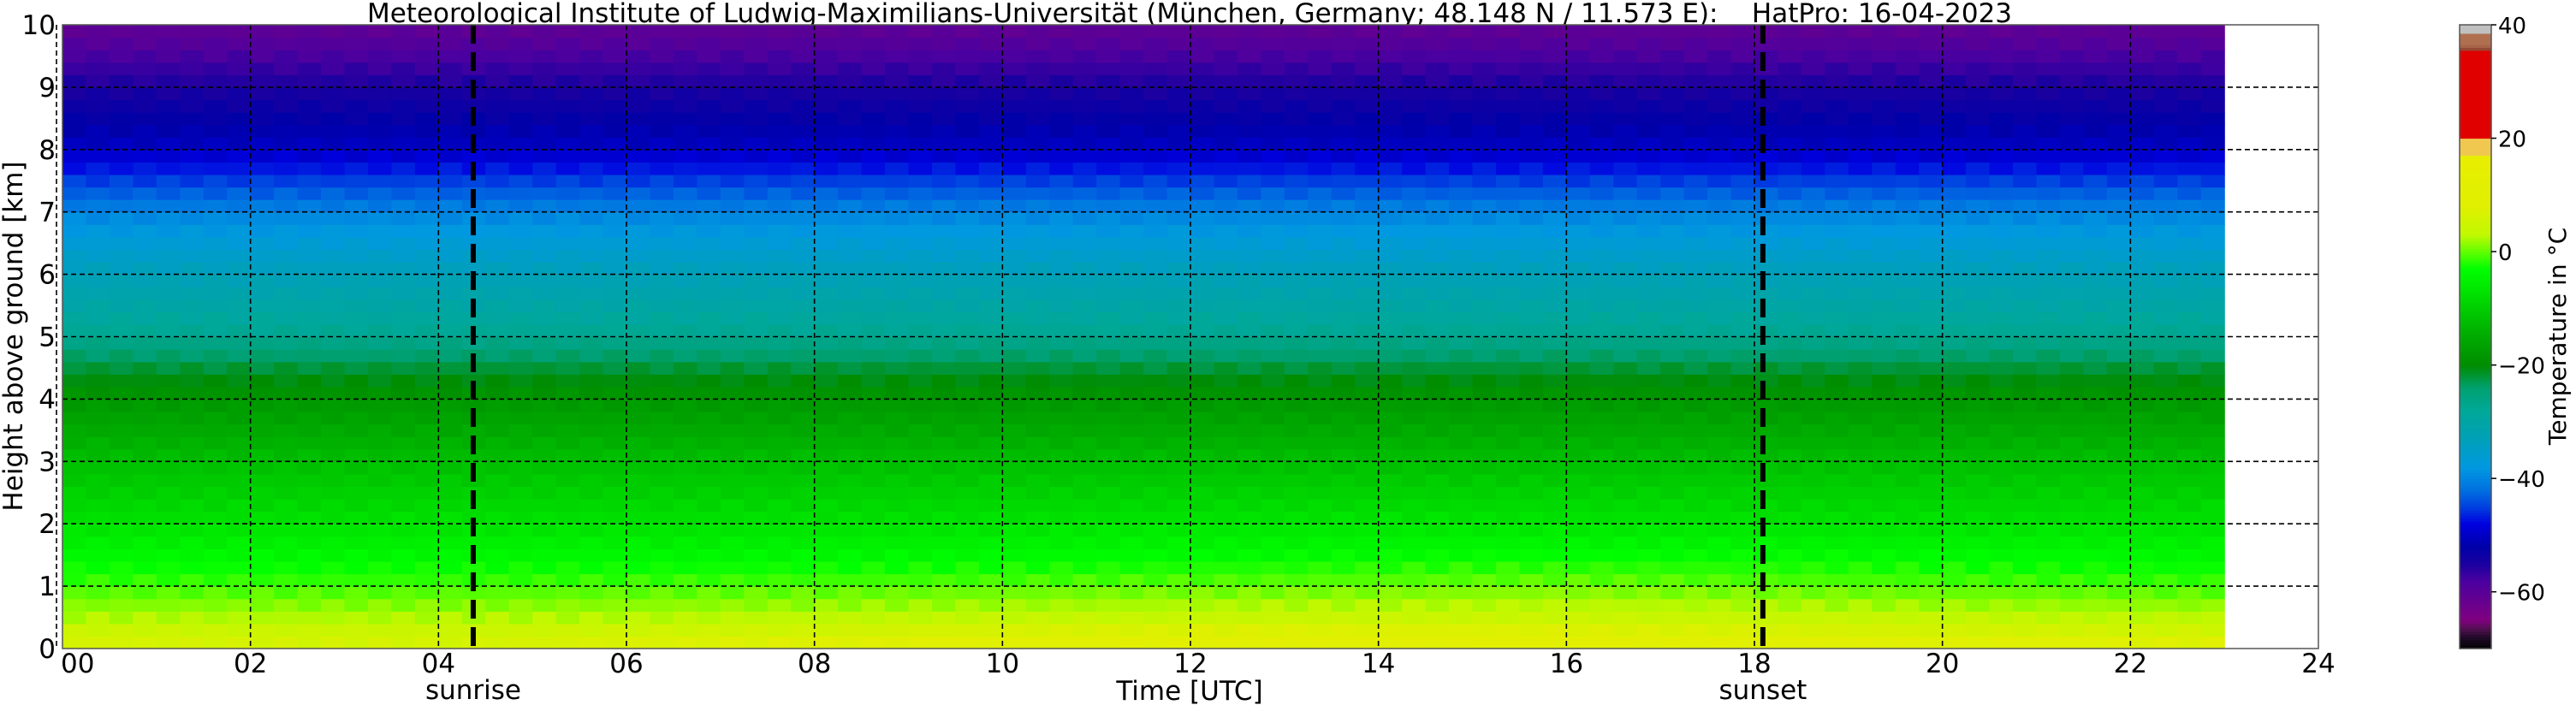 The height and width of the screenshot is (705, 2576). I want to click on colorbar-tick-label: −40, so click(2521, 480).